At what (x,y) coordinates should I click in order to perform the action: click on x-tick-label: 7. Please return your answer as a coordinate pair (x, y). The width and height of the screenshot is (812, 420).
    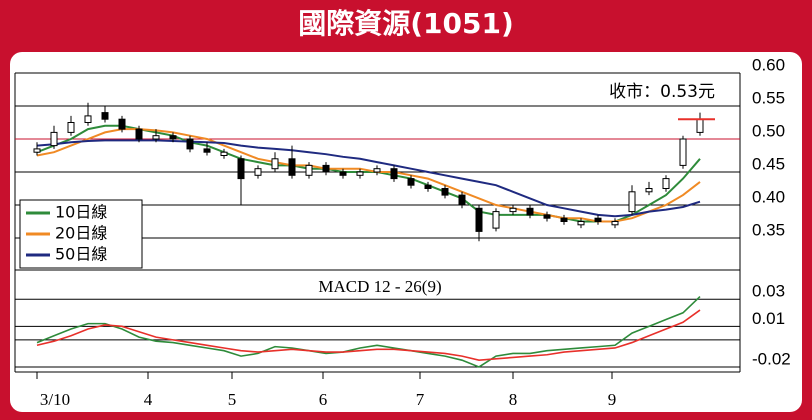
    Looking at the image, I should click on (420, 399).